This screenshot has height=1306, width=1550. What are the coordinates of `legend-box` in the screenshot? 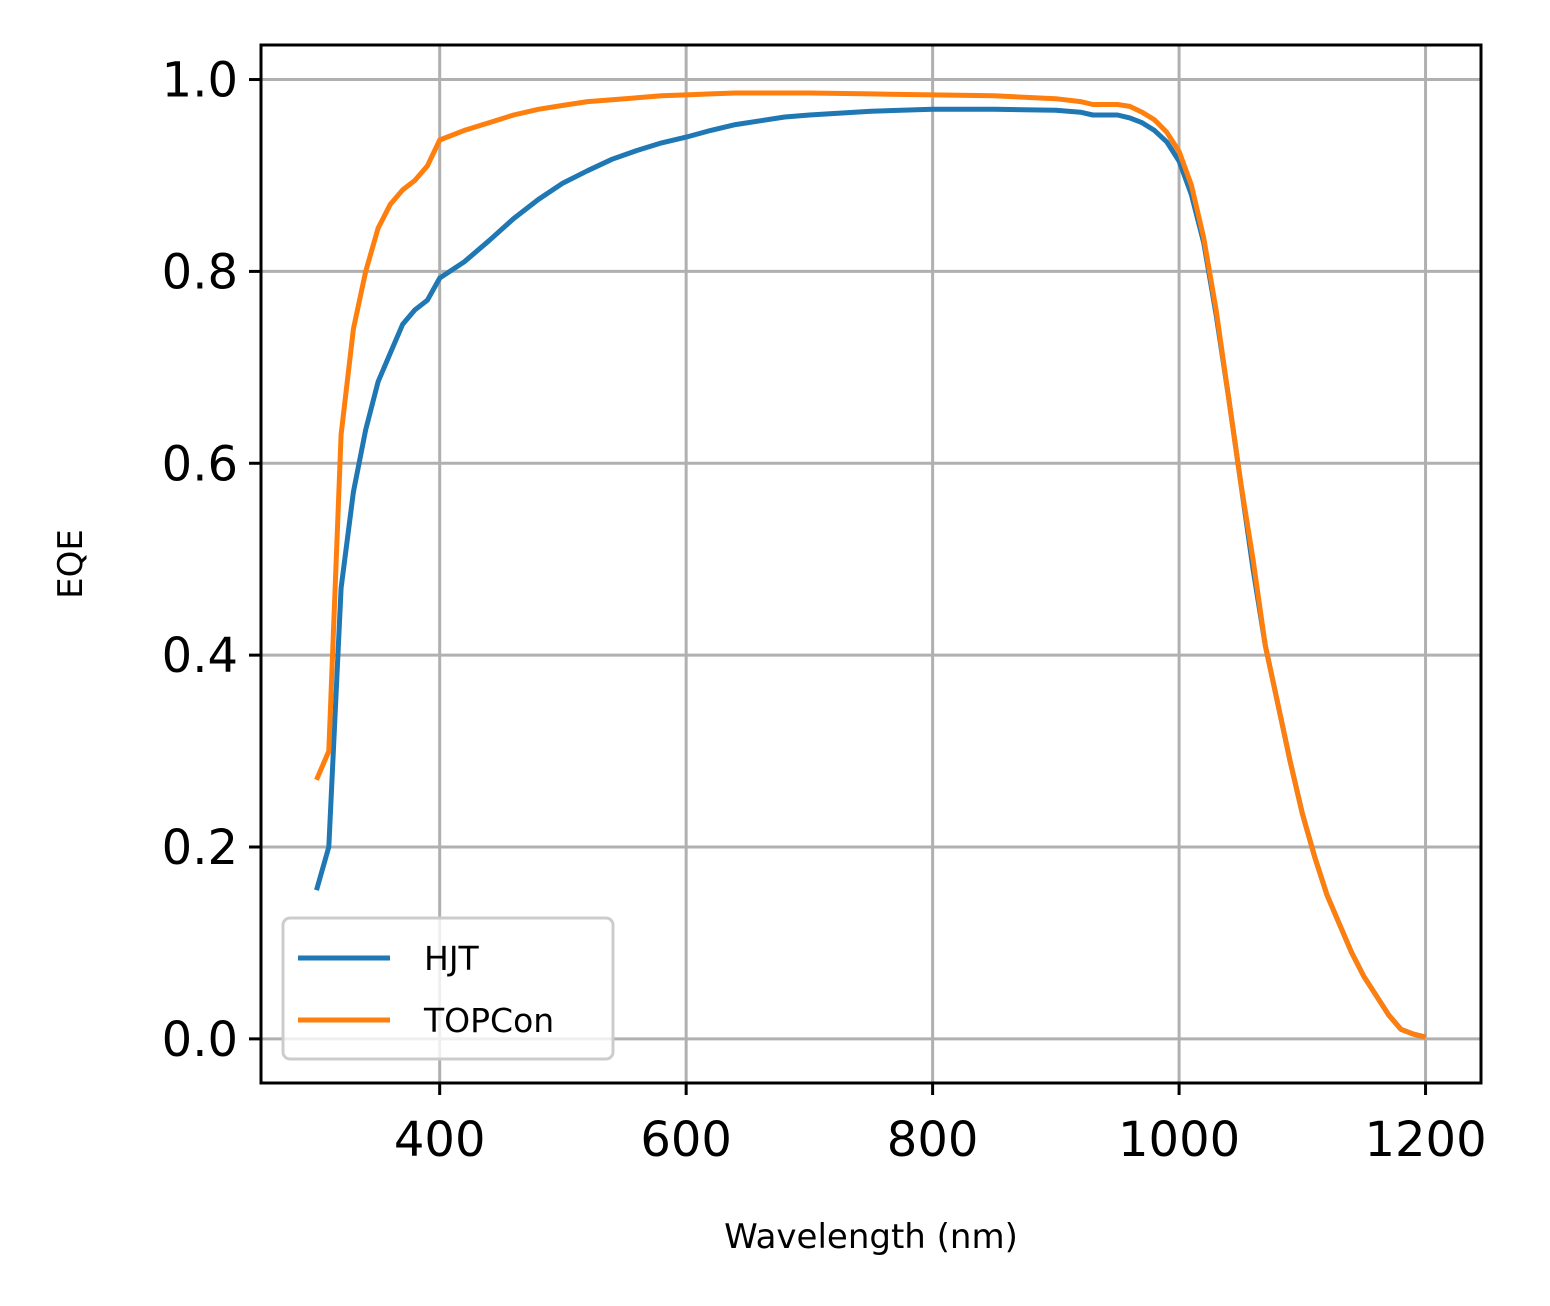 It's located at (448, 988).